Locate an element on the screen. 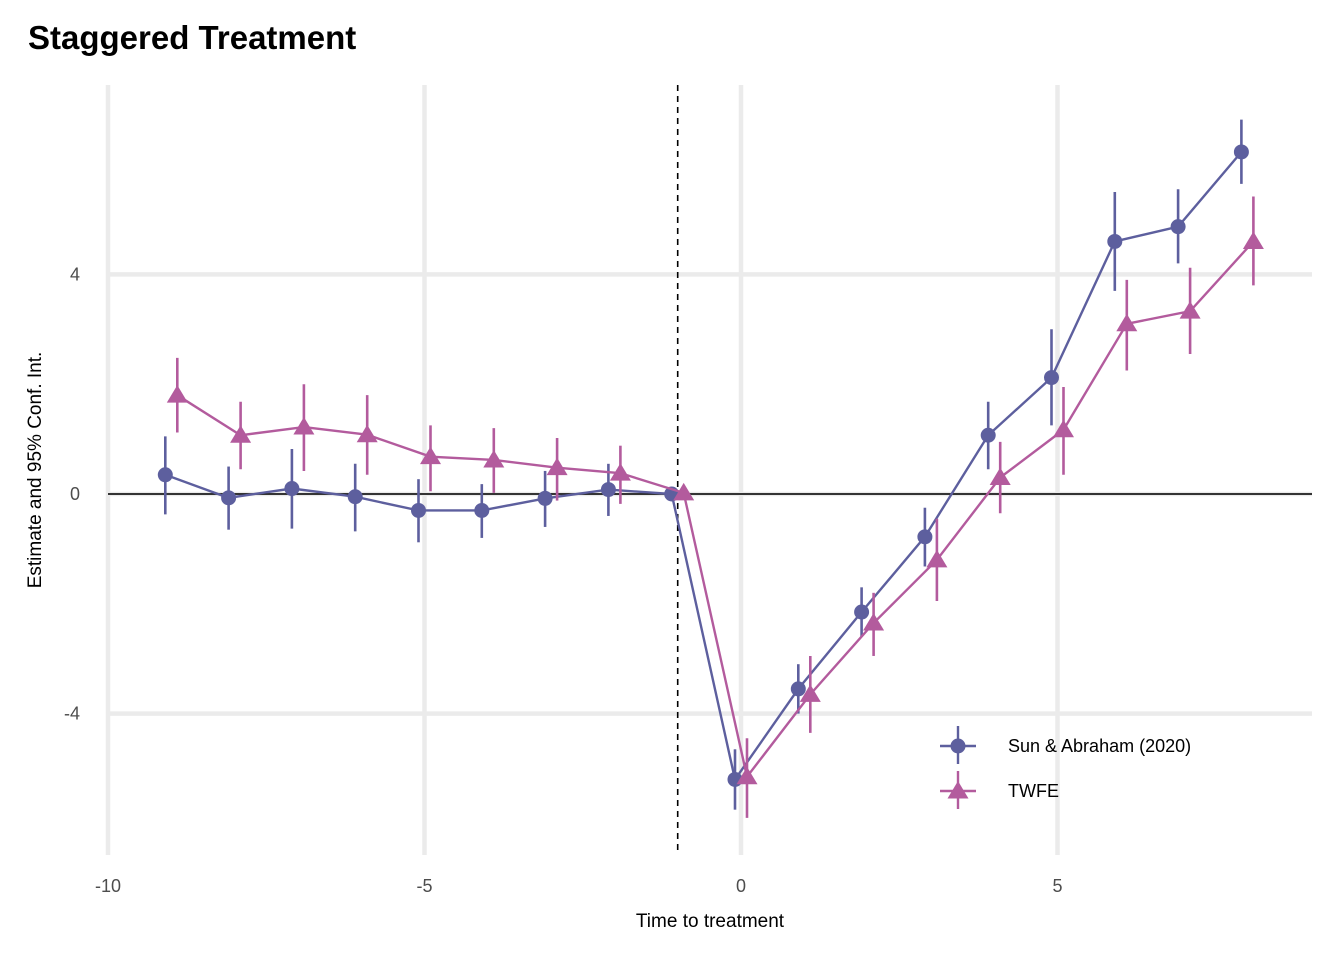  chart-title: Staggered Treatment is located at coordinates (192, 37).